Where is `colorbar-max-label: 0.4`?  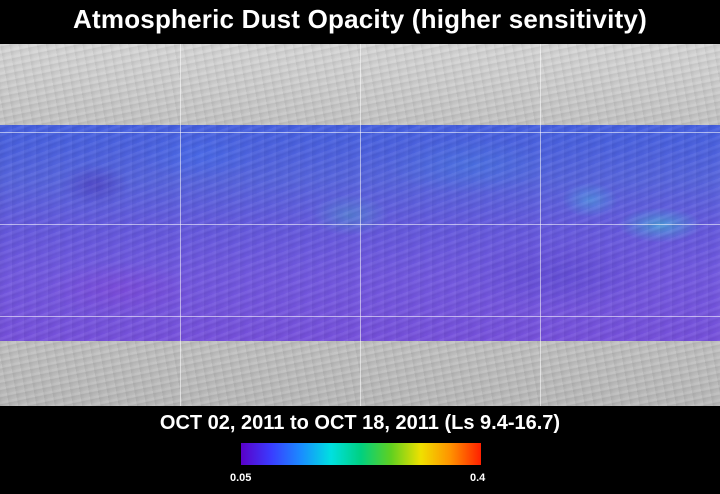
colorbar-max-label: 0.4 is located at coordinates (478, 478).